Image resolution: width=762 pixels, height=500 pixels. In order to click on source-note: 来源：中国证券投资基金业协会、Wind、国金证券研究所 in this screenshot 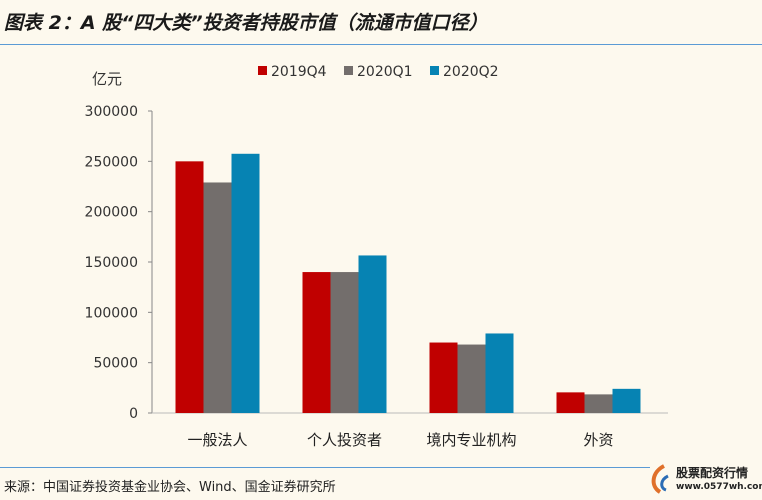, I will do `click(170, 487)`.